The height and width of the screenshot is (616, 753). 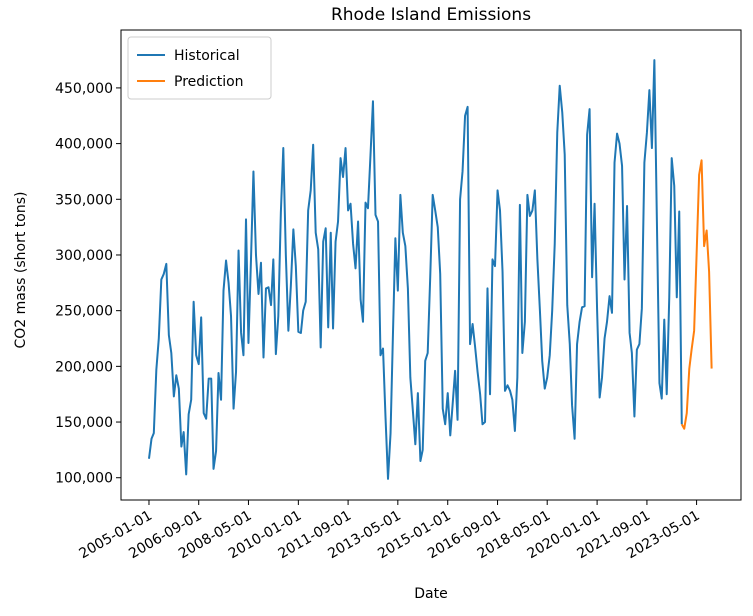 What do you see at coordinates (21, 270) in the screenshot?
I see `y-axis-label: CO2 mass (short tons)` at bounding box center [21, 270].